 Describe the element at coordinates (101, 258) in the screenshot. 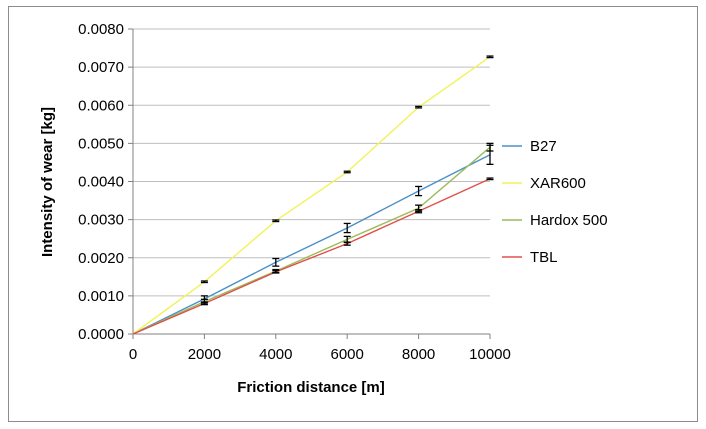

I see `y-tick-label-2: 0.0020` at that location.